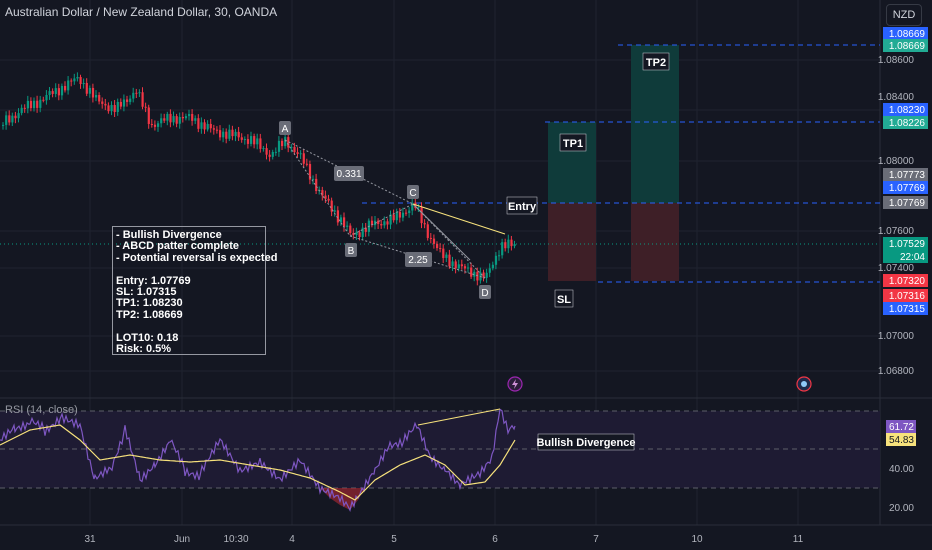 The image size is (932, 550). Describe the element at coordinates (804, 384) in the screenshot. I see `economic-event-icon` at that location.